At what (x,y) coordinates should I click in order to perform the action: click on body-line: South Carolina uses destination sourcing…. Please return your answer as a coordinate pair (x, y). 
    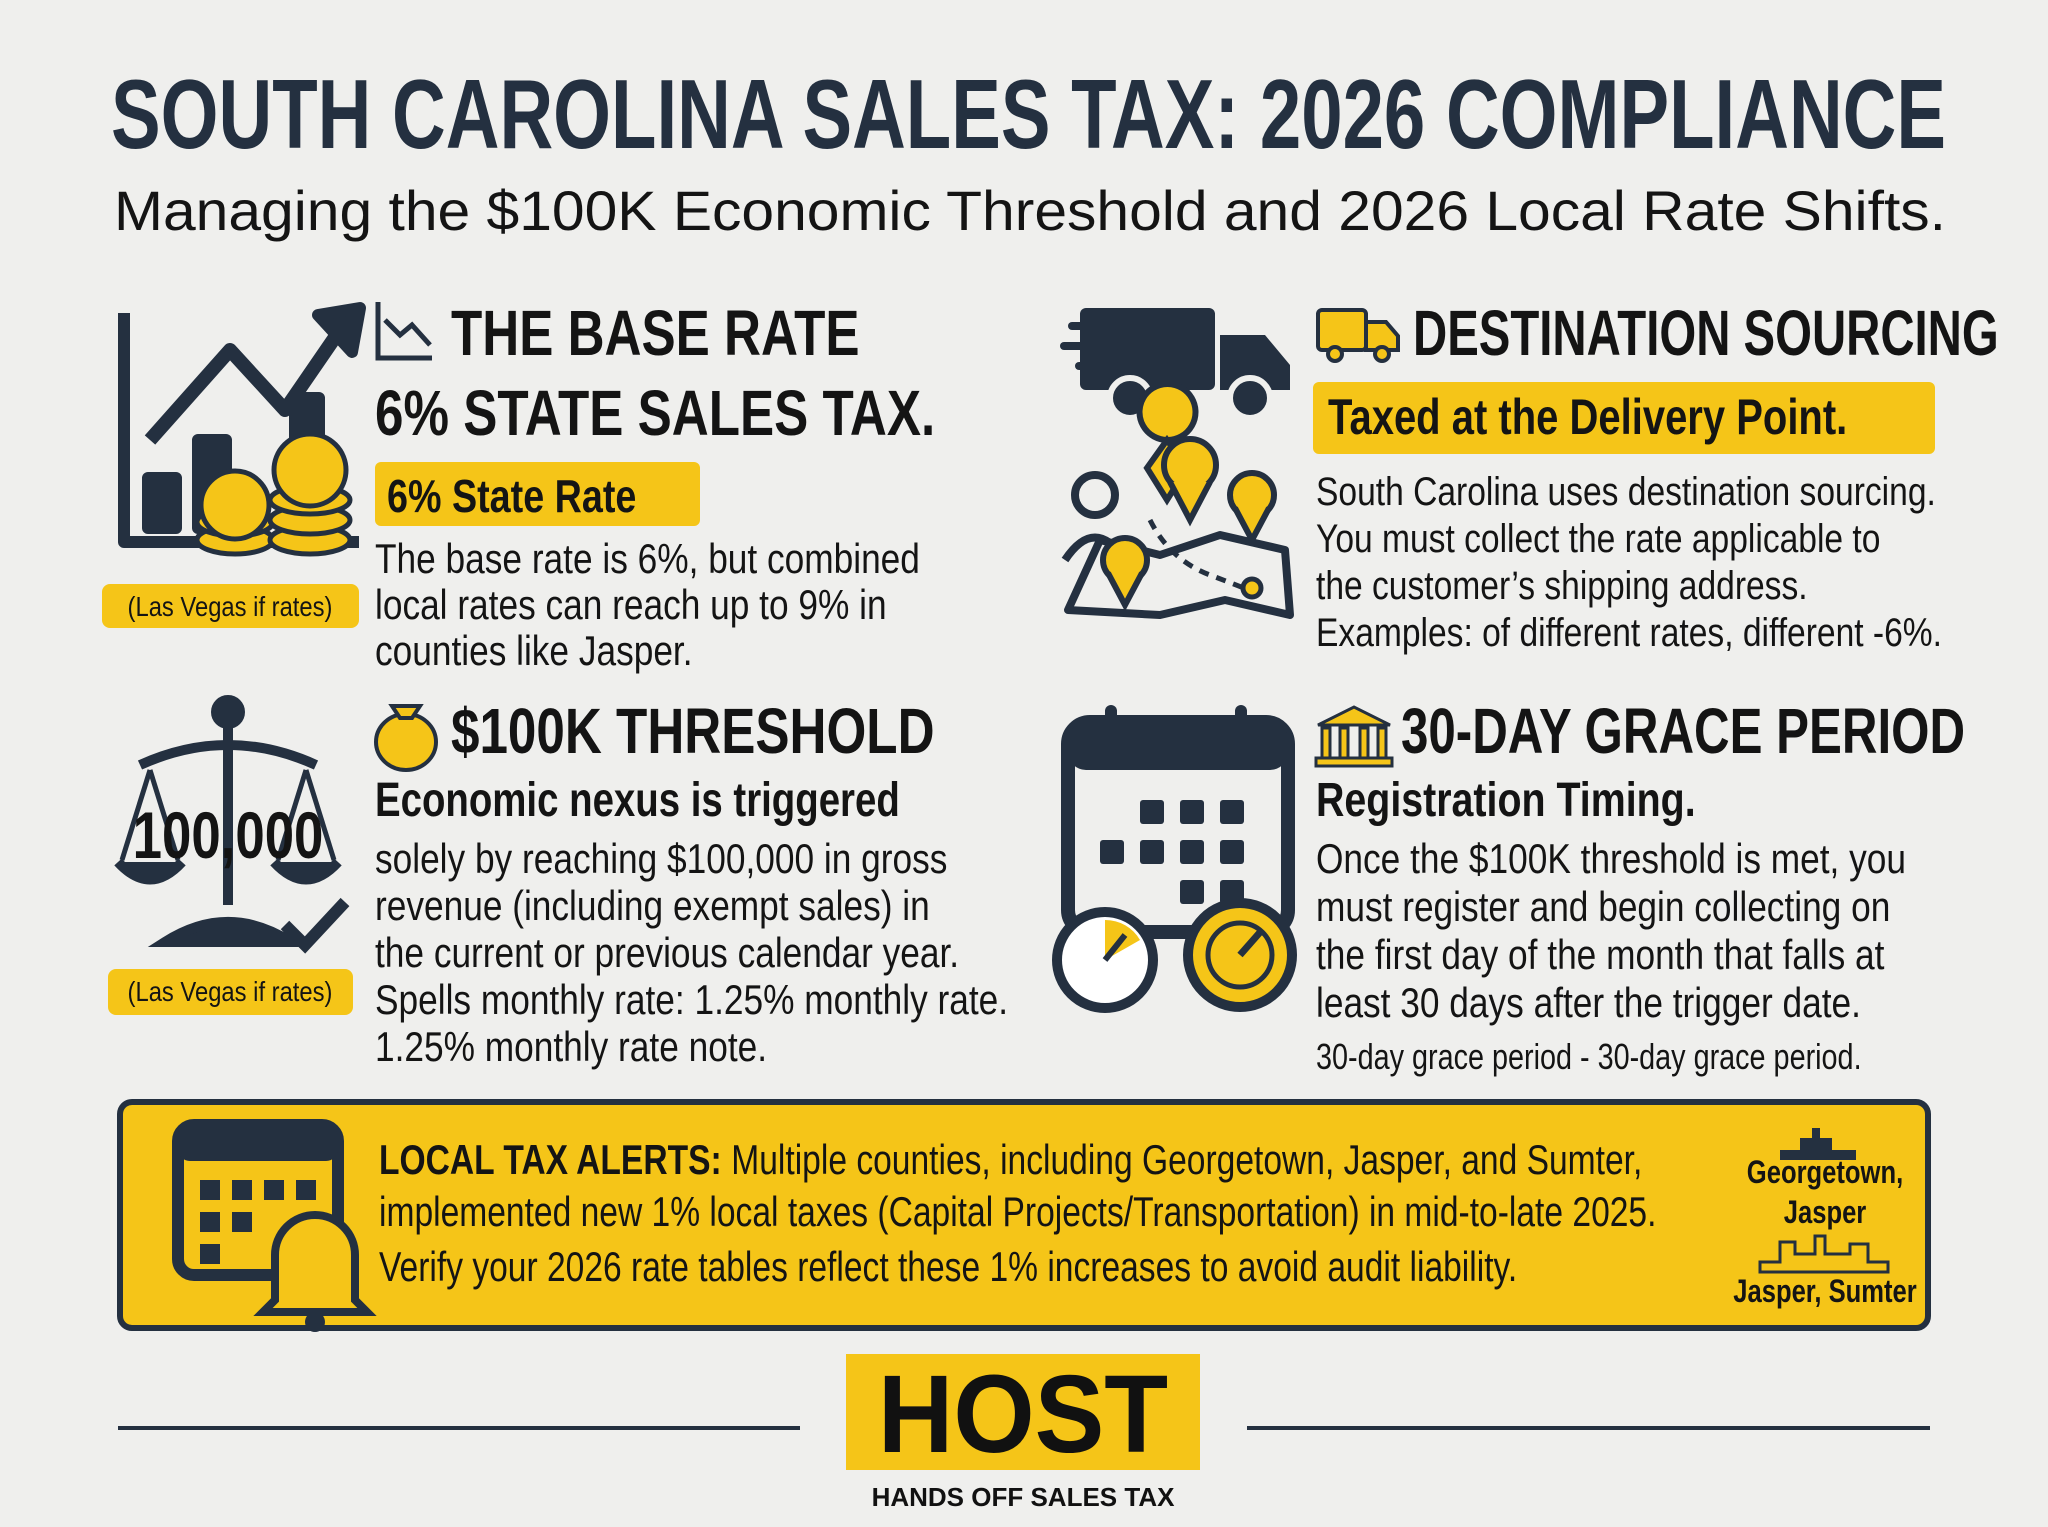
    Looking at the image, I should click on (1626, 491).